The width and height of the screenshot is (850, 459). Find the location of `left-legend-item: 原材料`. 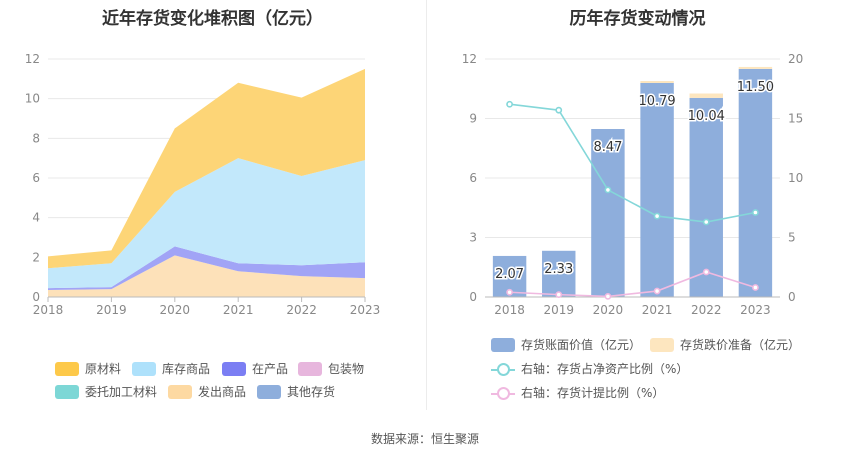

left-legend-item: 原材料 is located at coordinates (88, 368).